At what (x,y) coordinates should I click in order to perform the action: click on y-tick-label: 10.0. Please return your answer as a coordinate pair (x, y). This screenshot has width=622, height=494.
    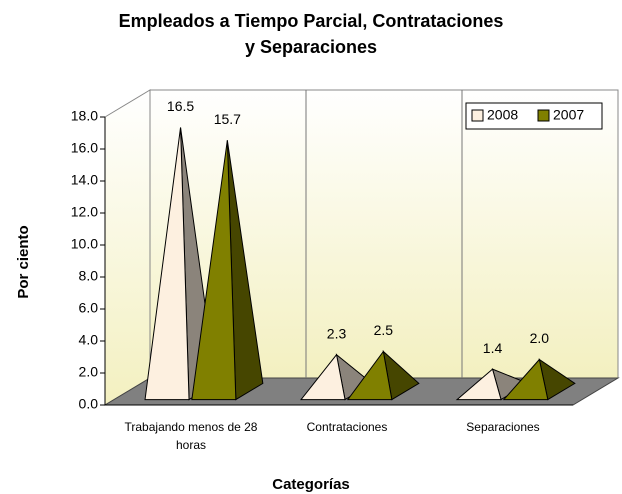
    Looking at the image, I should click on (84, 244).